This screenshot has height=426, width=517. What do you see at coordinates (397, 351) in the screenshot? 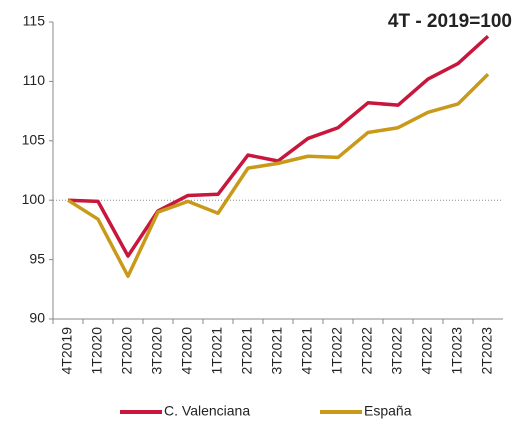
I see `x-tick-label: 3T2022` at bounding box center [397, 351].